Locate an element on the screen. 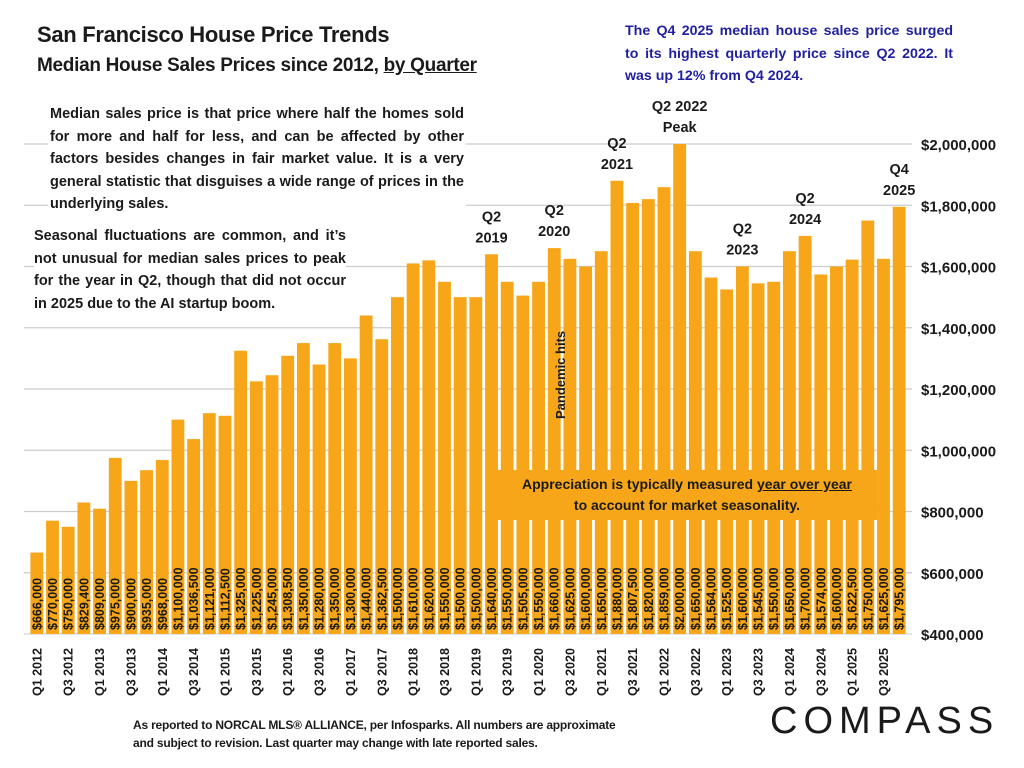 This screenshot has height=768, width=1024. x-tick-label: Q1 2013 is located at coordinates (100, 672).